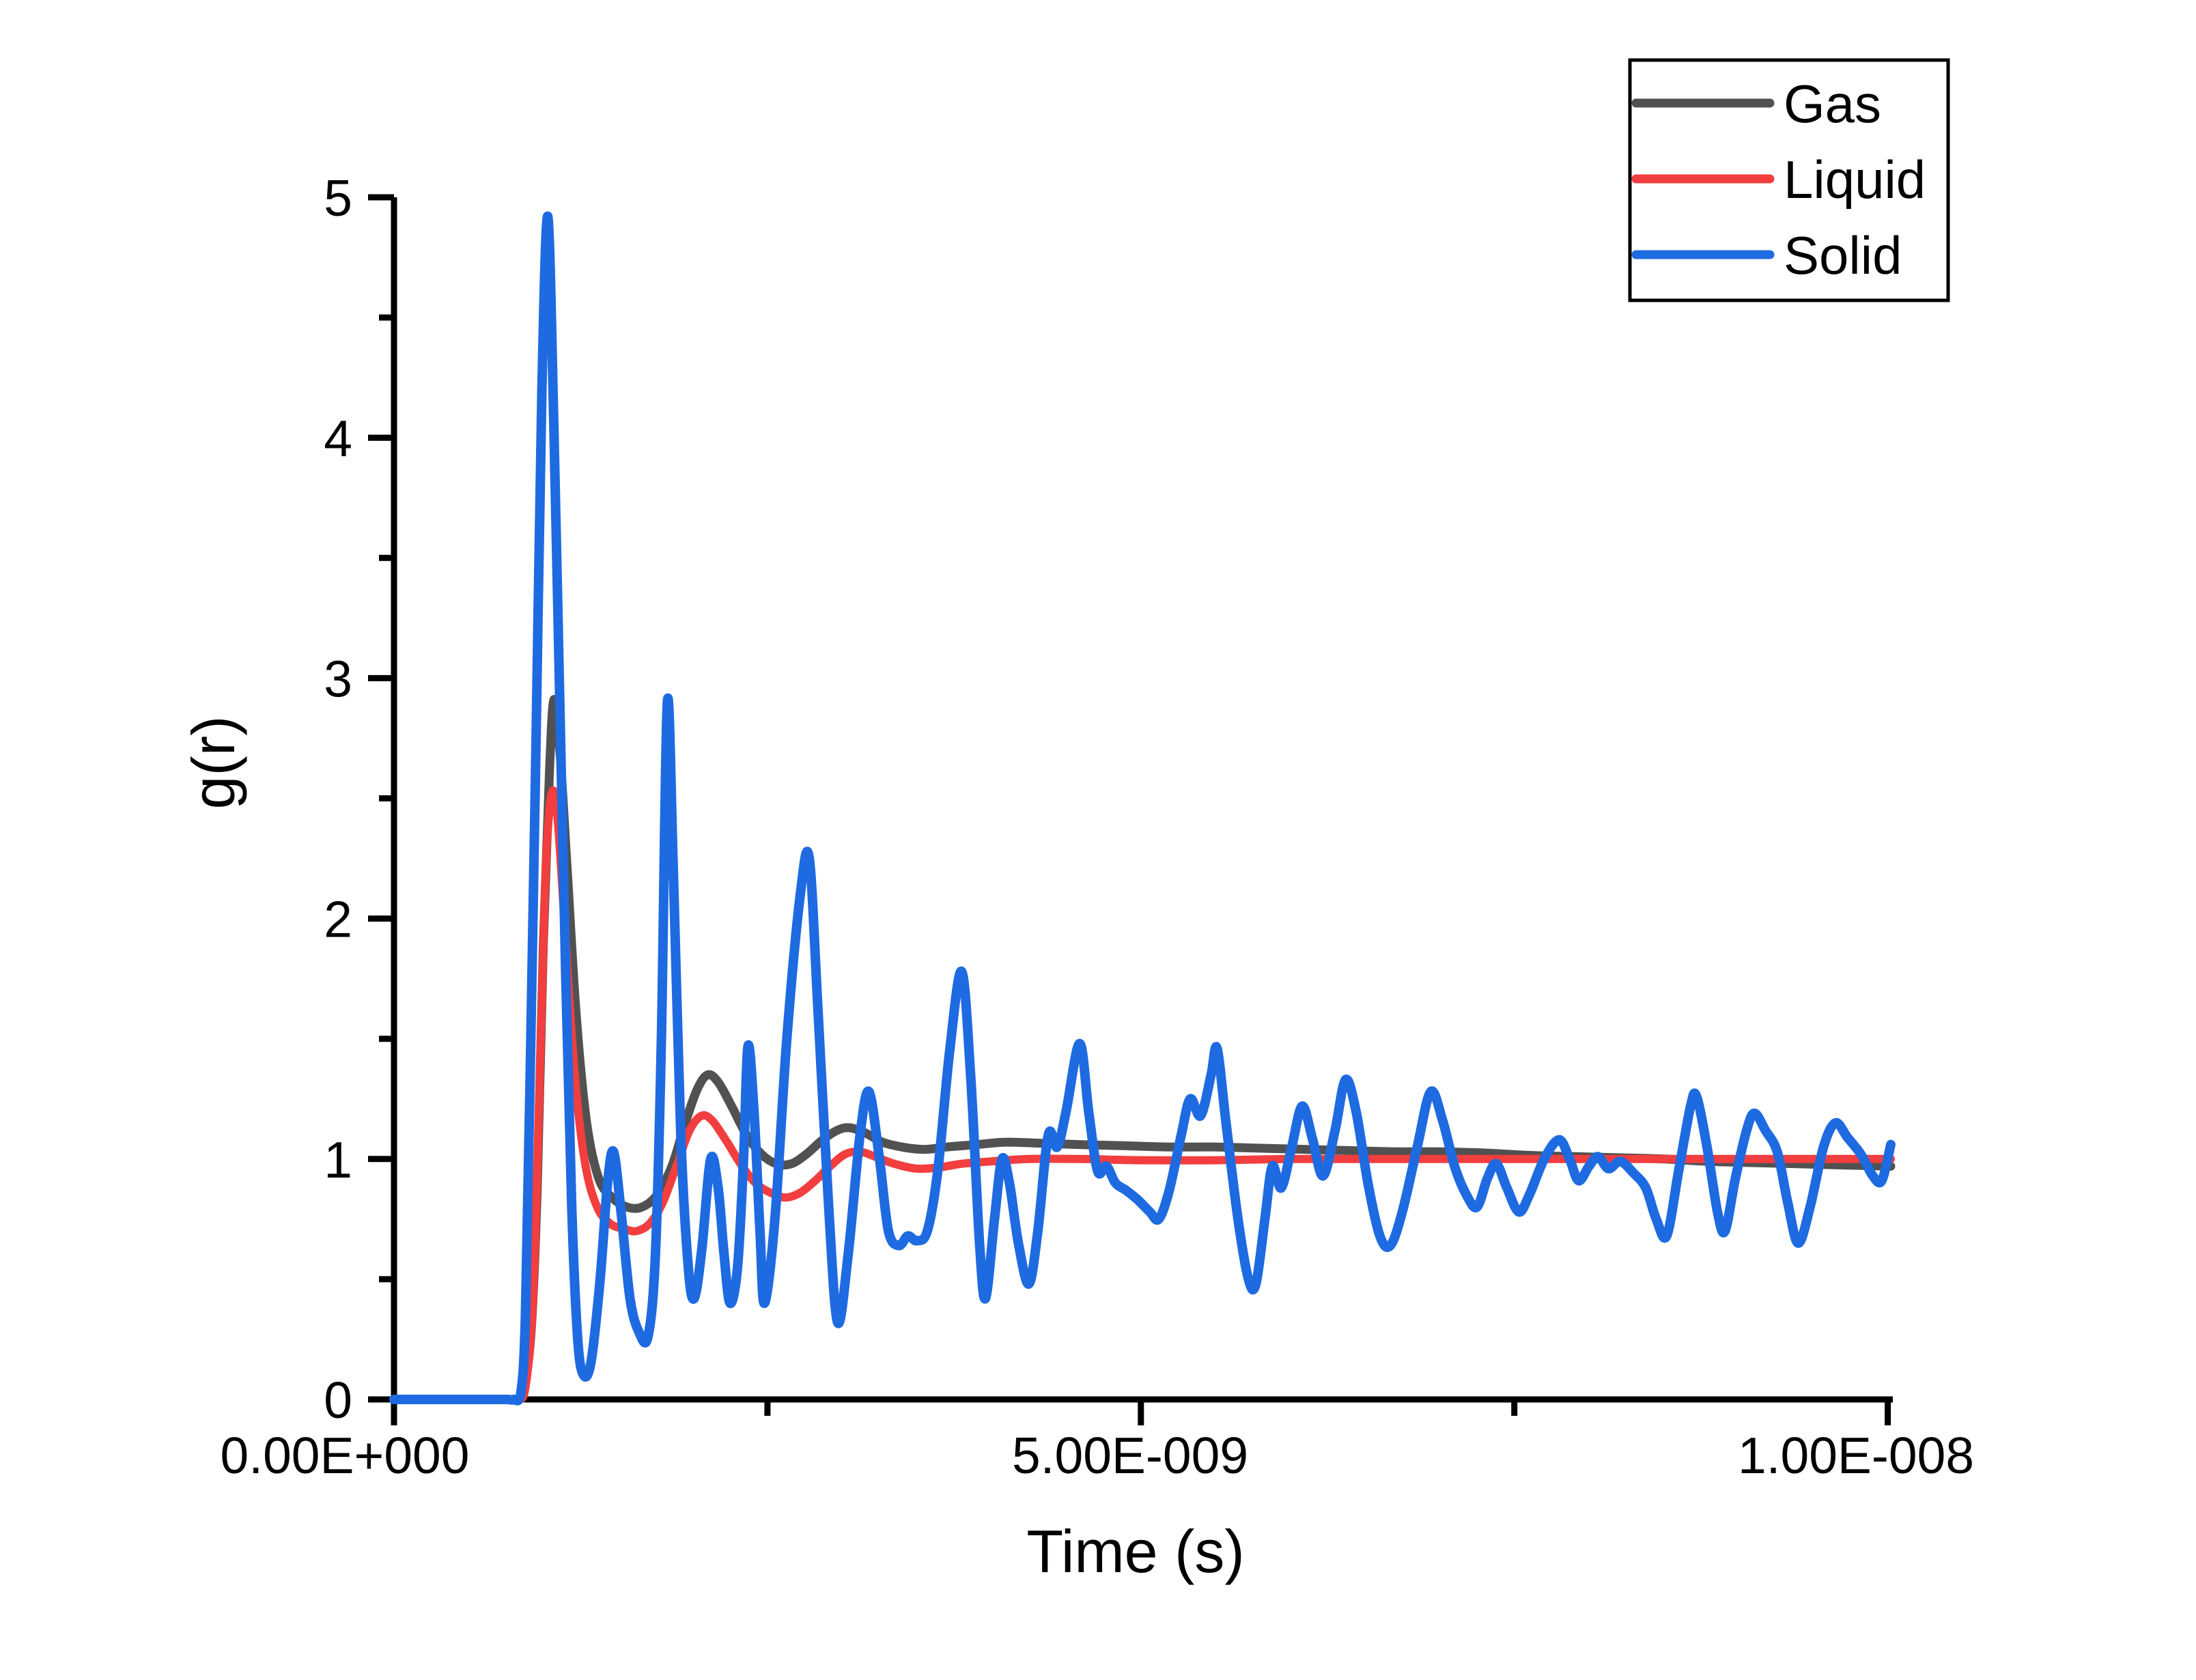 This screenshot has height=1680, width=2196. I want to click on legend: Gas Liquid Solid, so click(1789, 180).